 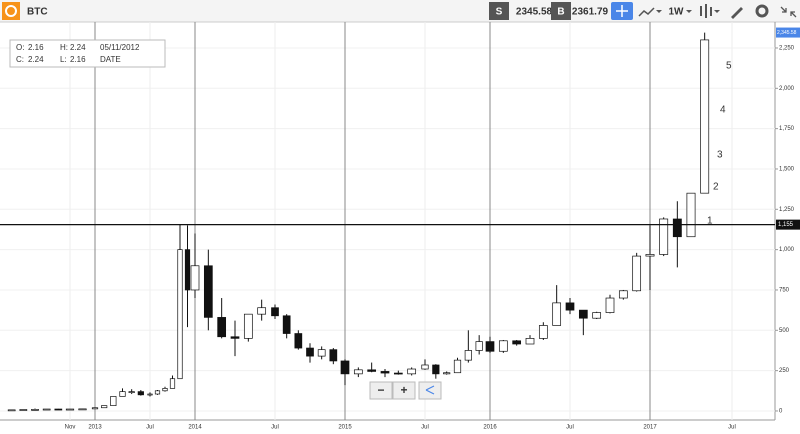 What do you see at coordinates (70, 428) in the screenshot?
I see `x-tick-label: Nov` at bounding box center [70, 428].